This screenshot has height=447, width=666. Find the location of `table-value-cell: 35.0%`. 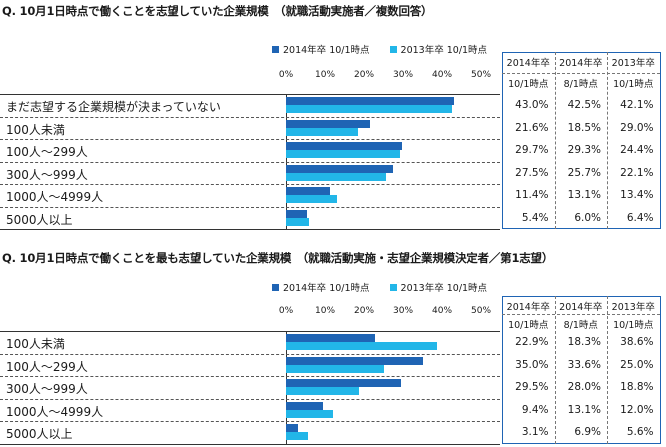

table-value-cell: 35.0% is located at coordinates (532, 364).